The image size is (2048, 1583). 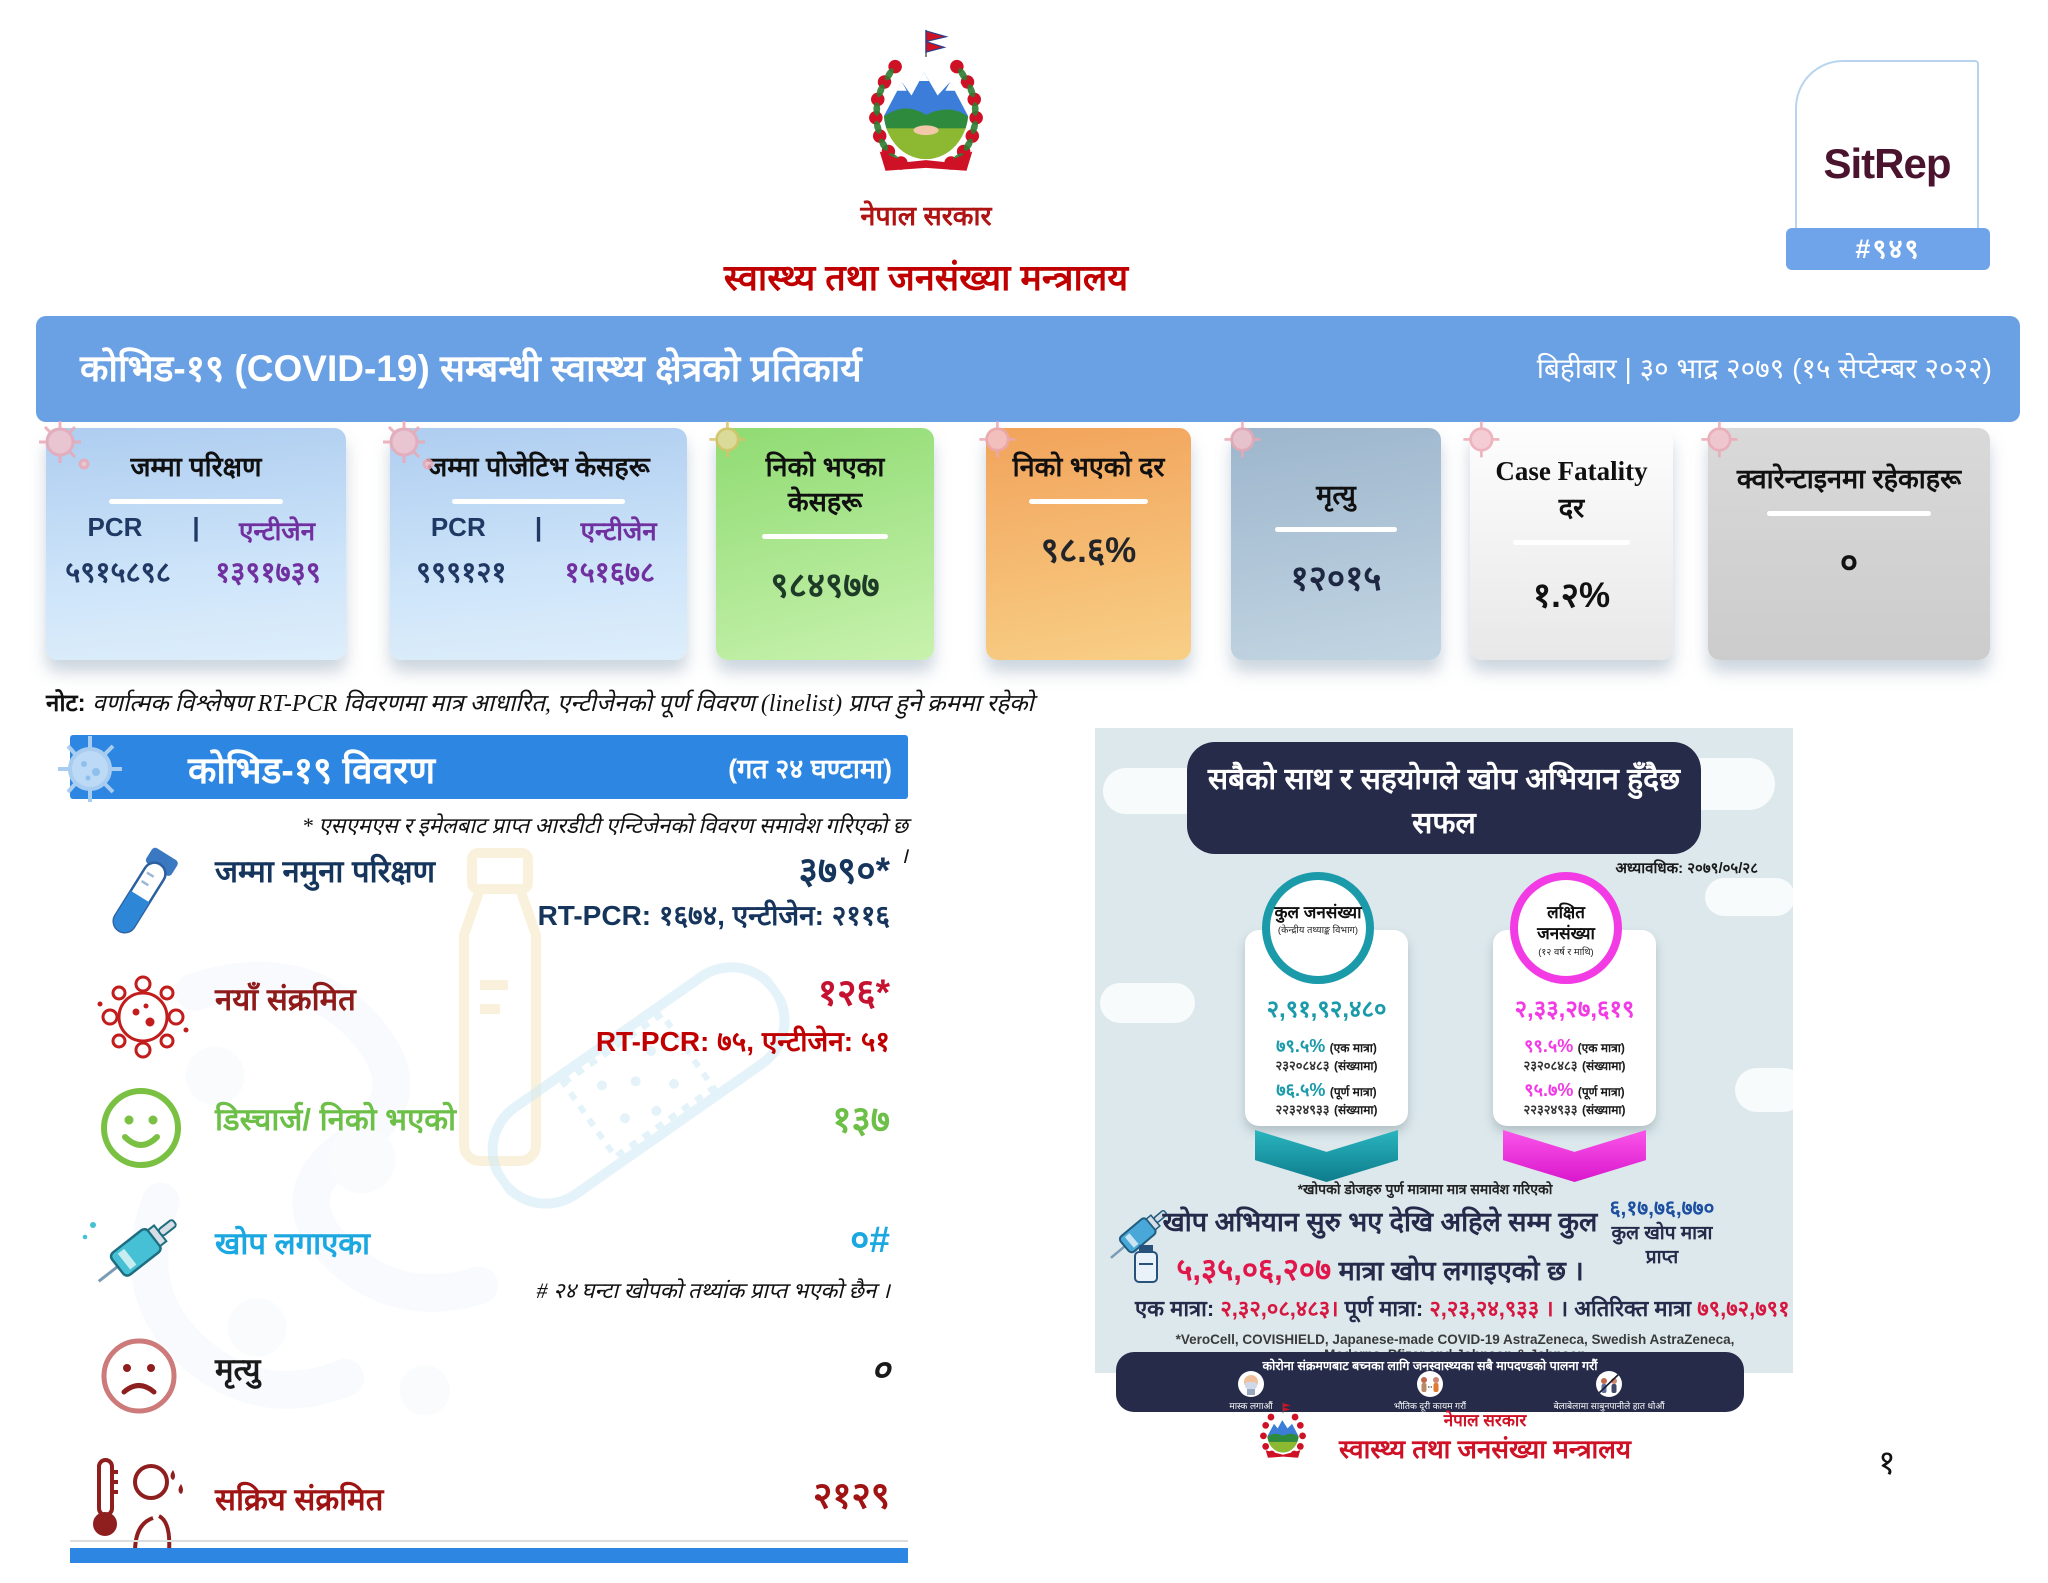 I want to click on card-case-fatality-rate: Case Fatality दर १.२%, so click(x=1568, y=540).